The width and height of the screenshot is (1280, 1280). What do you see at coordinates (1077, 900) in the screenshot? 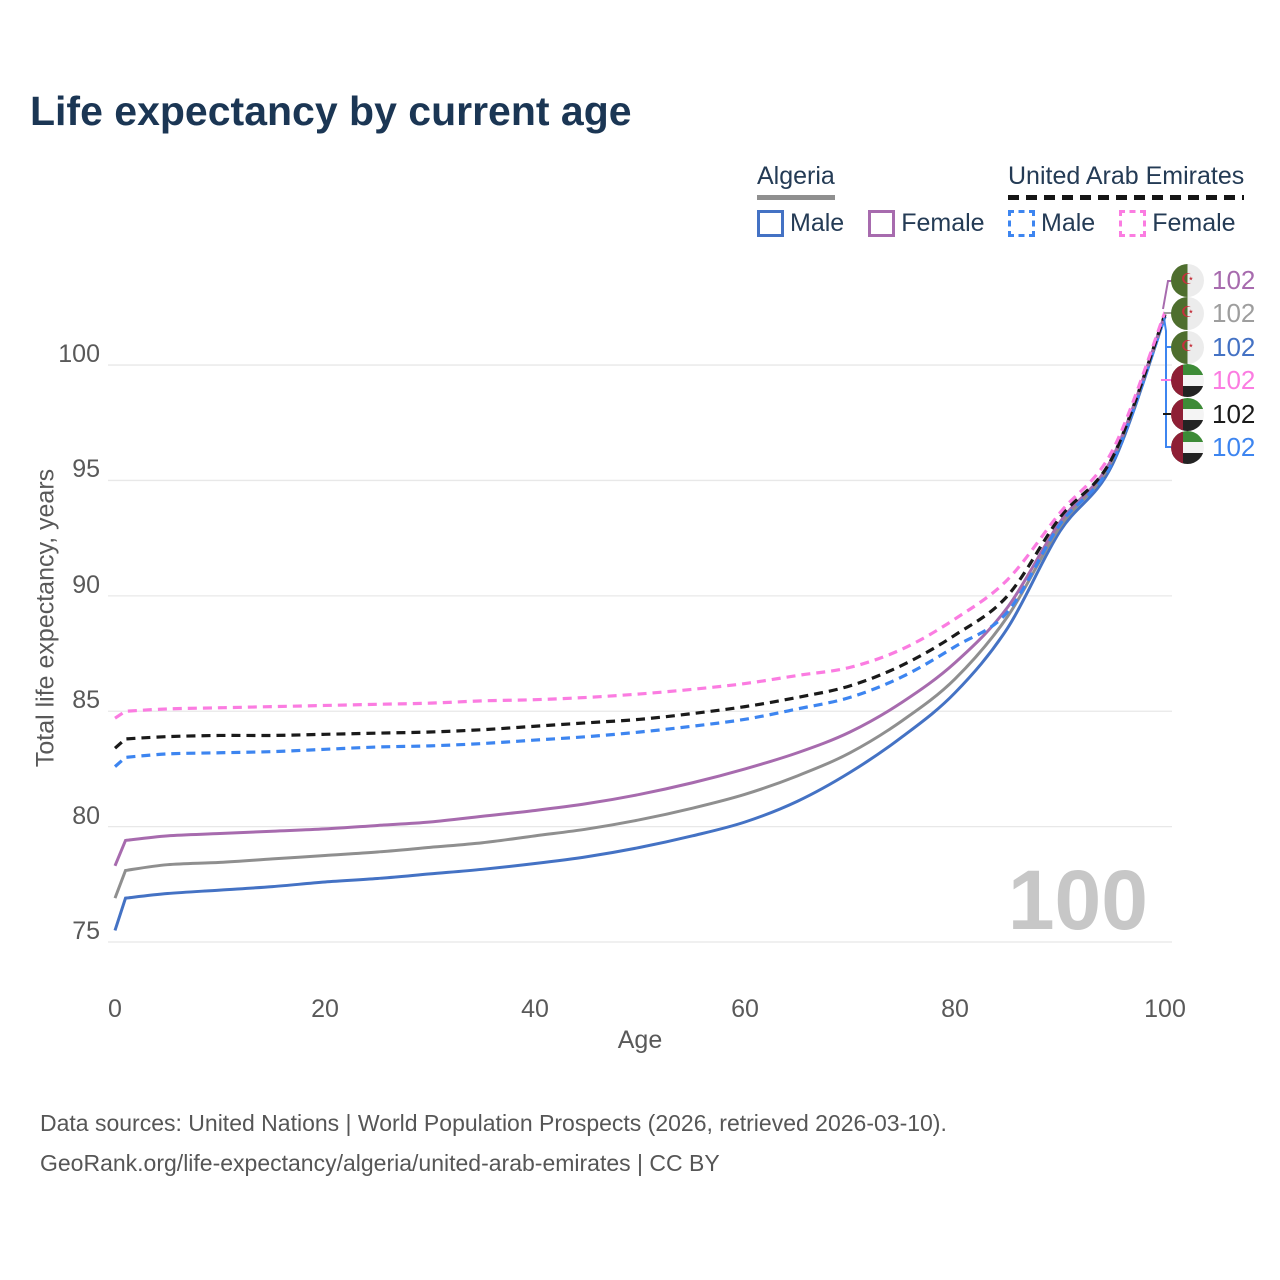
I see `age-watermark: 100` at bounding box center [1077, 900].